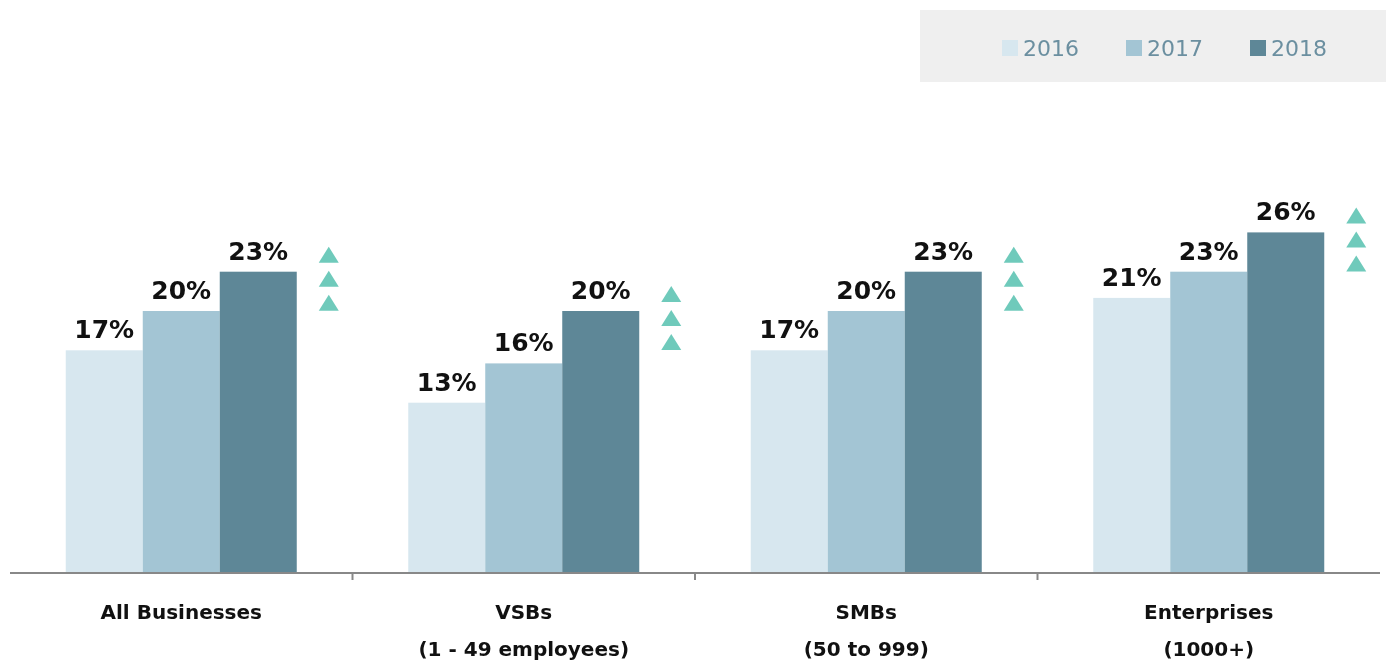 The height and width of the screenshot is (664, 1394). Describe the element at coordinates (1285, 212) in the screenshot. I see `data-label: 26%` at that location.